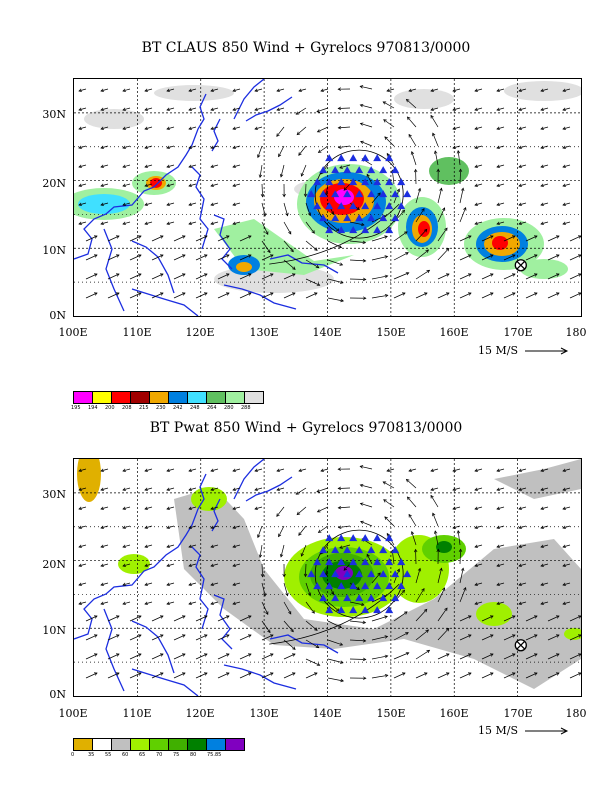  I want to click on streamline, so click(334, 234).